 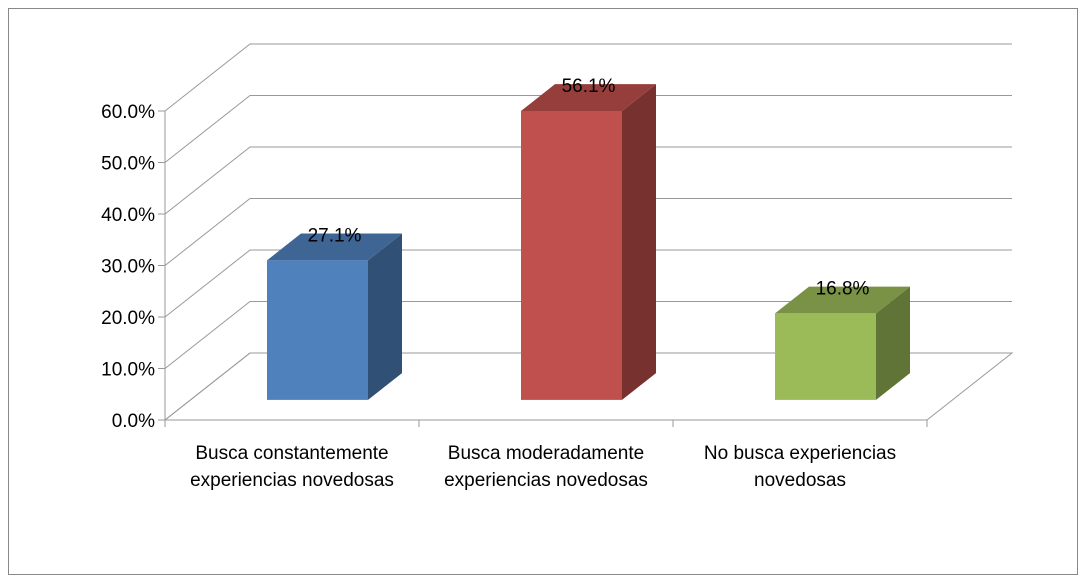 What do you see at coordinates (128, 215) in the screenshot?
I see `y-tick-label: 40.0%` at bounding box center [128, 215].